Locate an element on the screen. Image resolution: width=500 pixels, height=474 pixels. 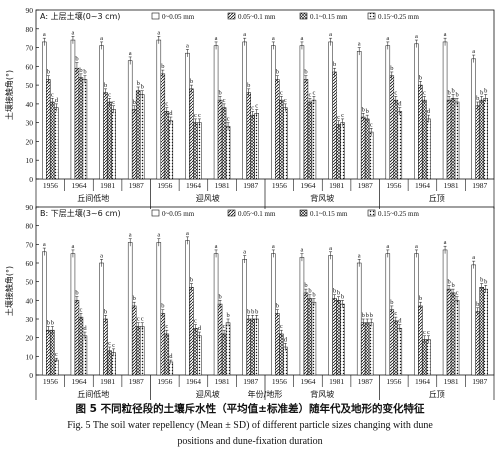
y-tick-label: 30 is located at coordinates (30, 319).